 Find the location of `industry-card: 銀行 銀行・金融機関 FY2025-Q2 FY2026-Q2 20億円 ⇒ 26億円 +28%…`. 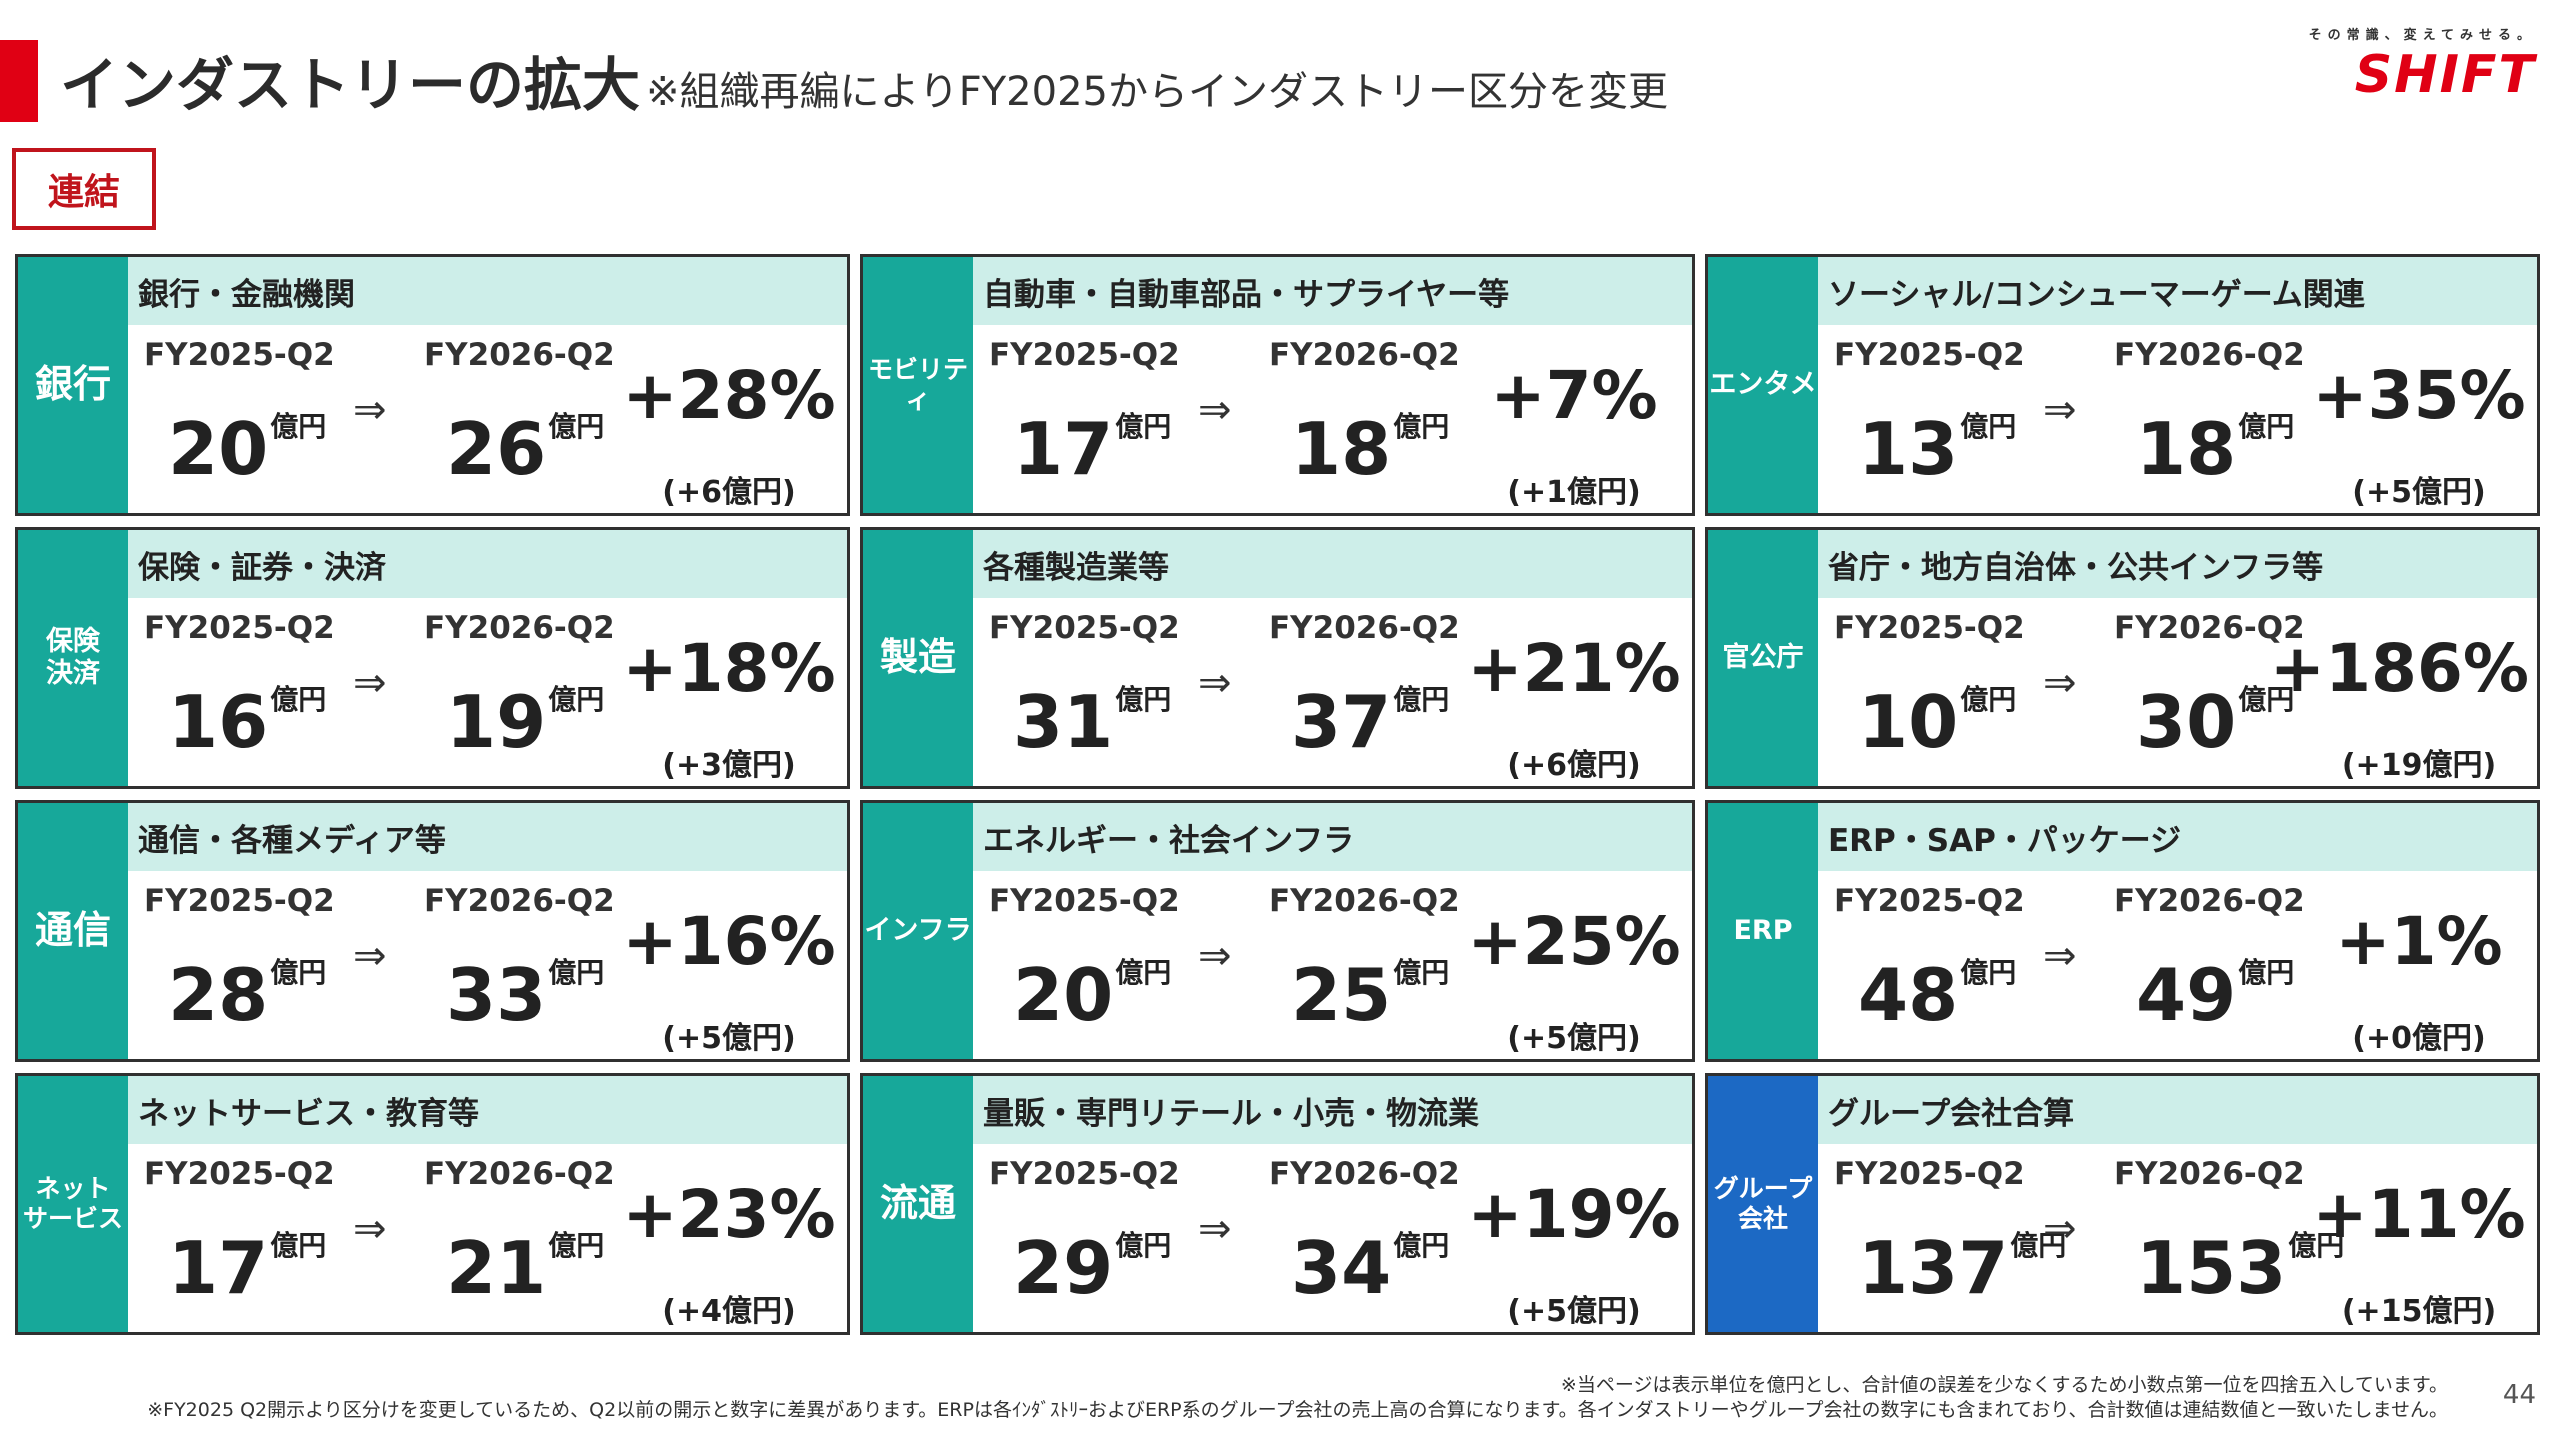

industry-card: 銀行 銀行・金融機関 FY2025-Q2 FY2026-Q2 20億円 ⇒ 26億円 +28%… is located at coordinates (432, 385).